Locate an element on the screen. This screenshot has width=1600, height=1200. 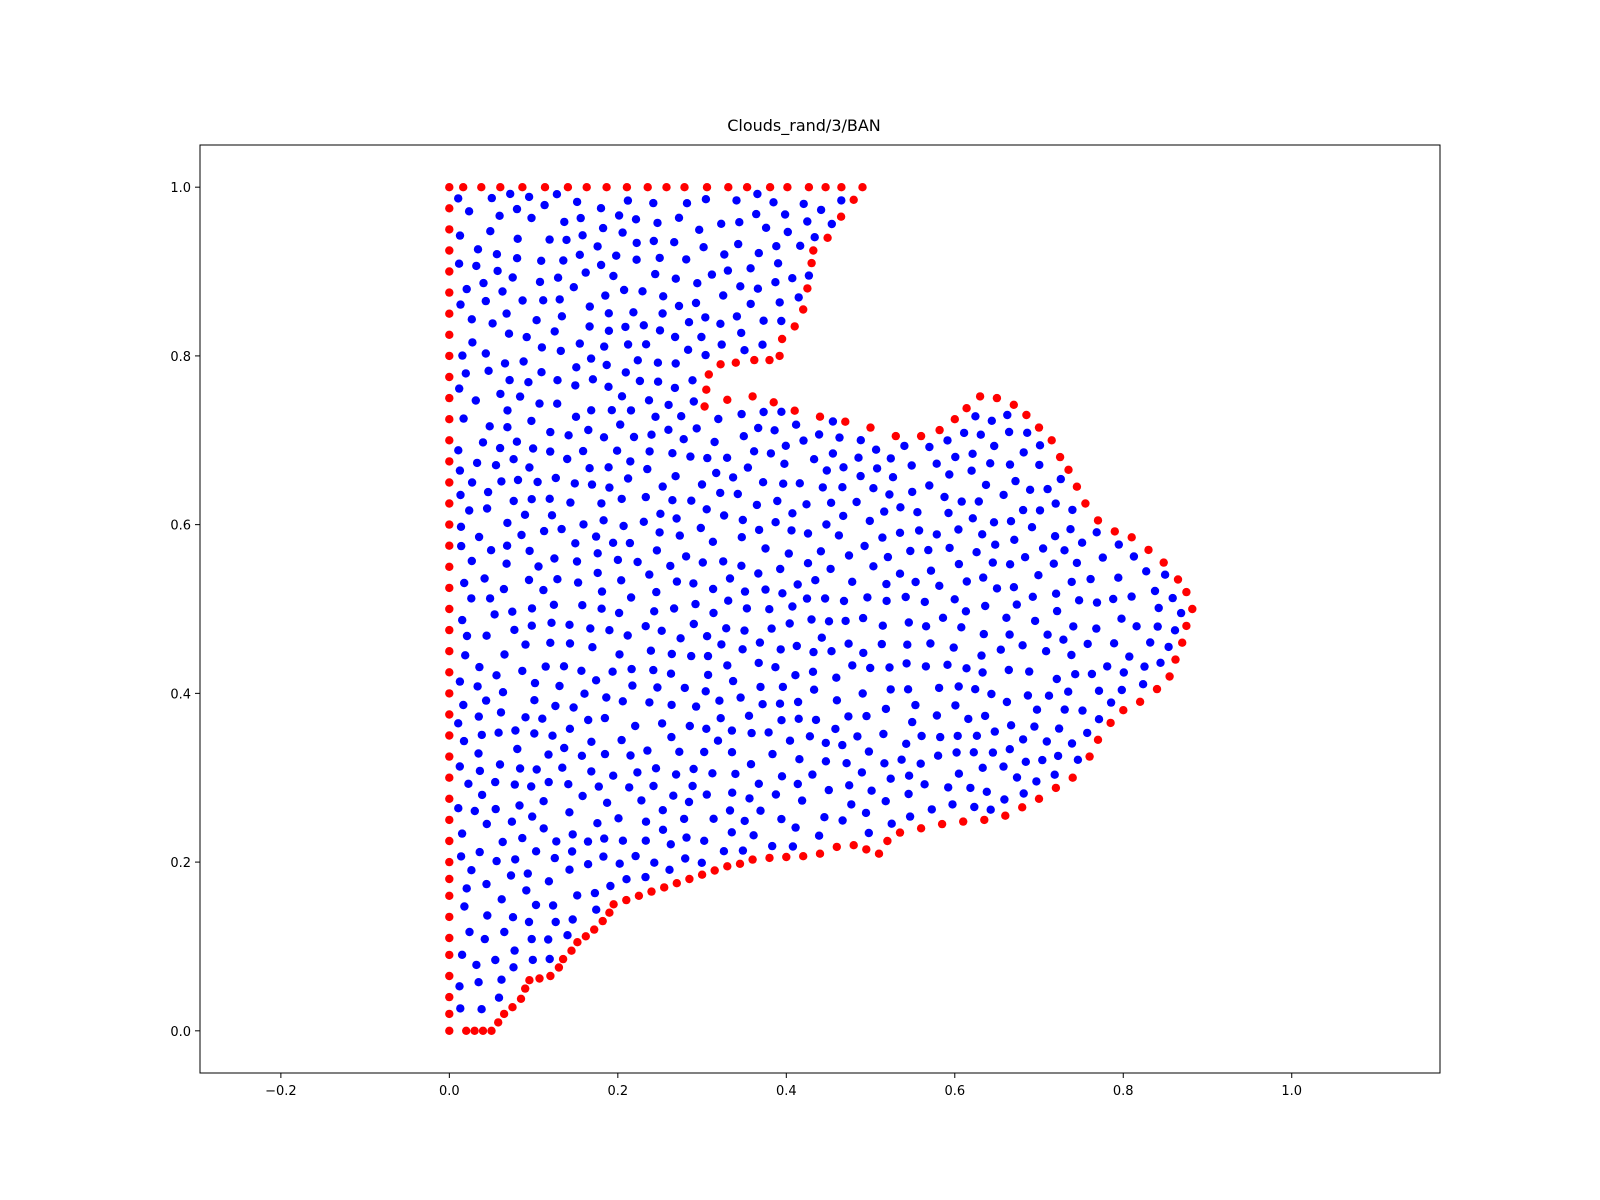
x-tick-label: −0.2 is located at coordinates (281, 1091).